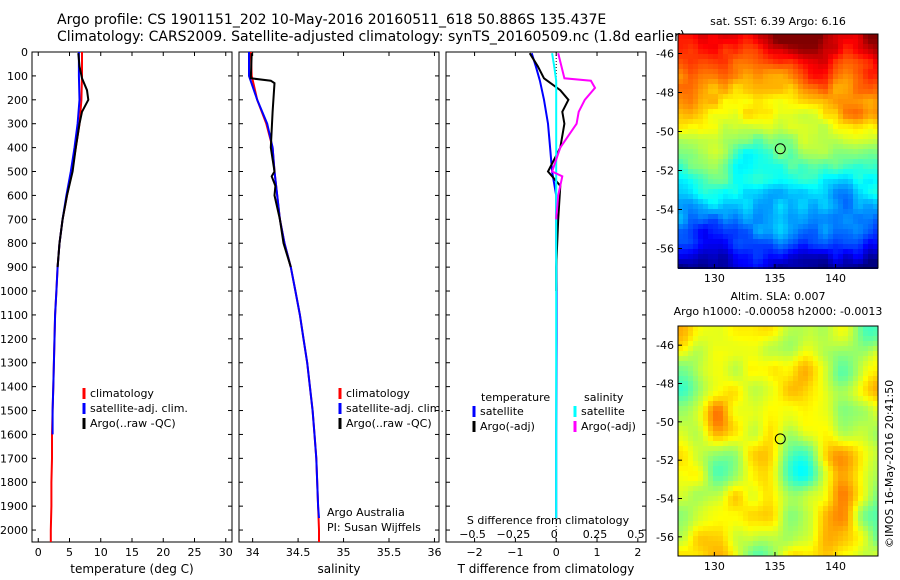 The image size is (900, 580). What do you see at coordinates (69, 552) in the screenshot?
I see `x-tick-label: 5` at bounding box center [69, 552].